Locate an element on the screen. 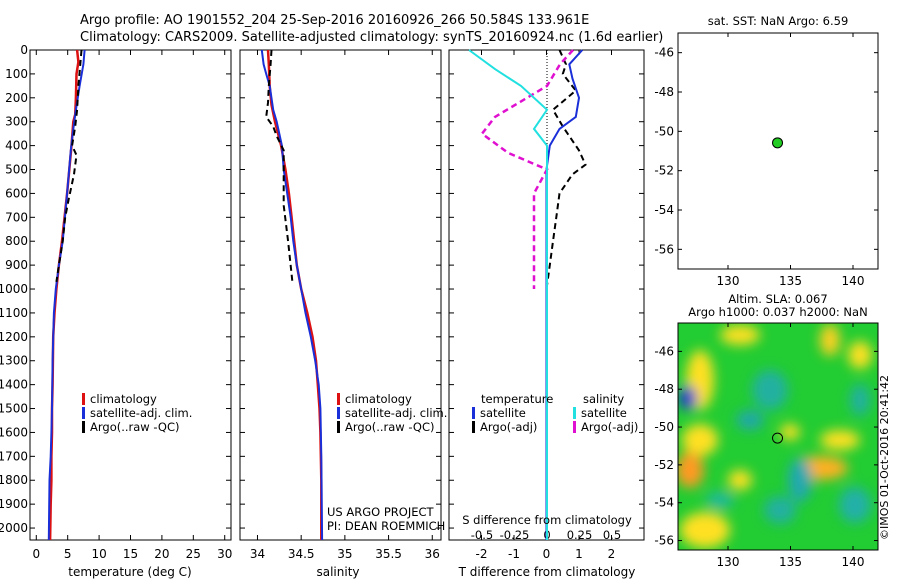  s-tick-label: 0.5 is located at coordinates (612, 535).